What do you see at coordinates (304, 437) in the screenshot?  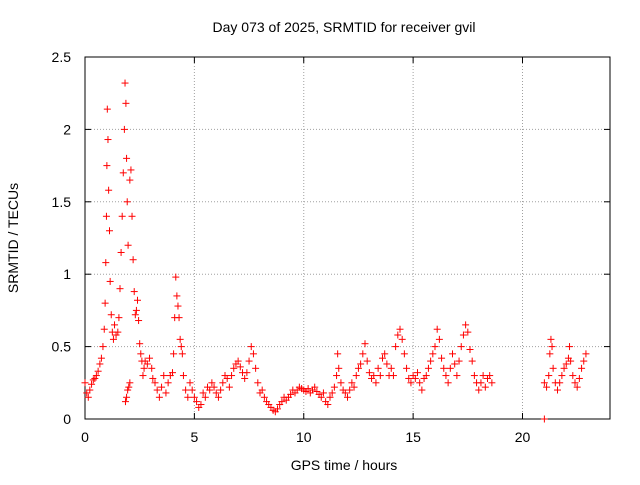 I see `x-tick-label: 10` at bounding box center [304, 437].